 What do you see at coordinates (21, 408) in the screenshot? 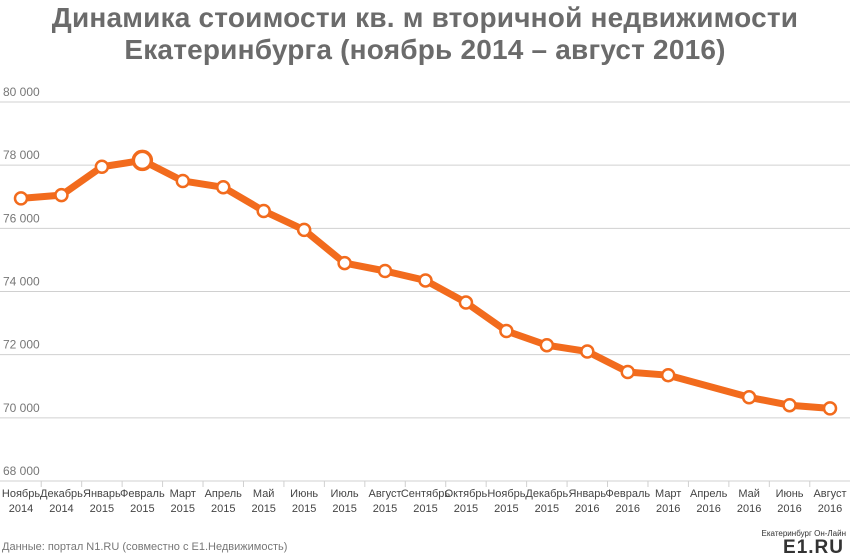
I see `y-tick-label: 70 000` at bounding box center [21, 408].